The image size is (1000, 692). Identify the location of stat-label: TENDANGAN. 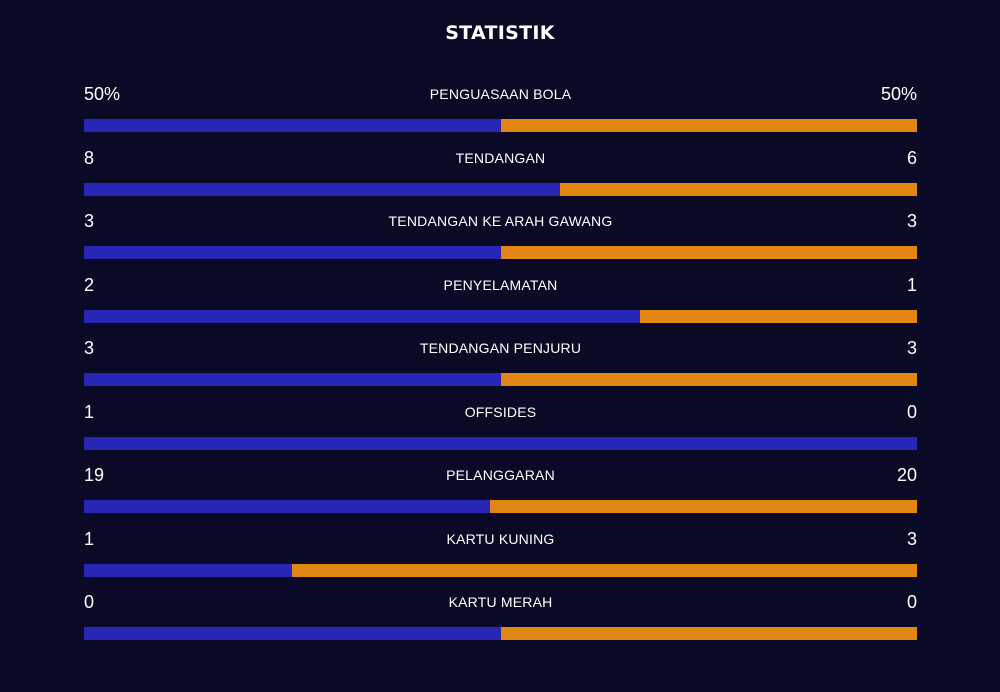
(500, 157).